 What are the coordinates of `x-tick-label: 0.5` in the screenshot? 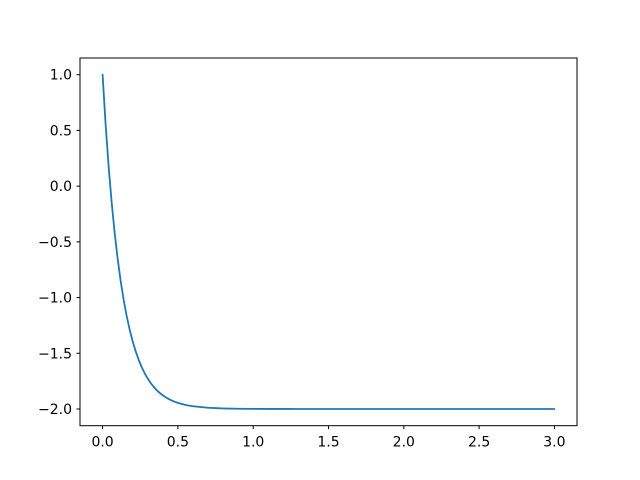 It's located at (178, 443).